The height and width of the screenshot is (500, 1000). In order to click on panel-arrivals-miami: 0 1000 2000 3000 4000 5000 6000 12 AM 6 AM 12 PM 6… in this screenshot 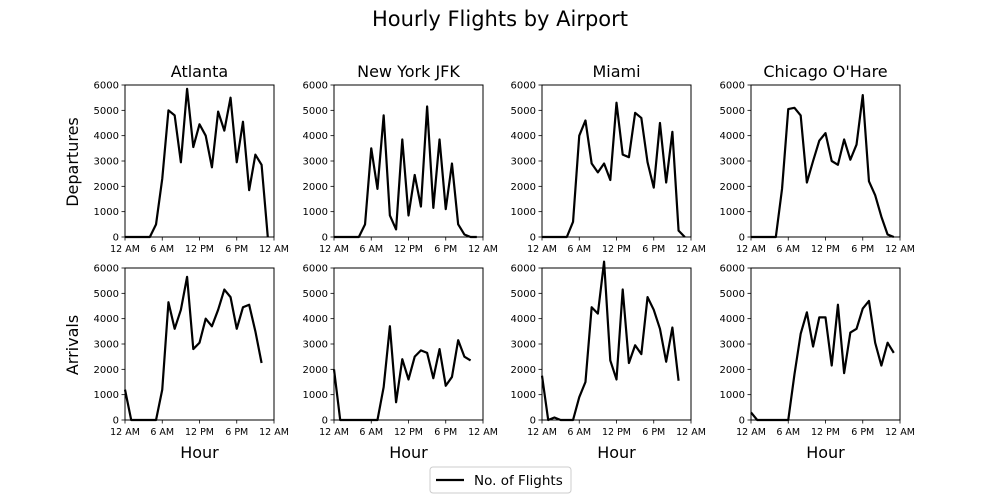, I will do `click(608, 361)`.